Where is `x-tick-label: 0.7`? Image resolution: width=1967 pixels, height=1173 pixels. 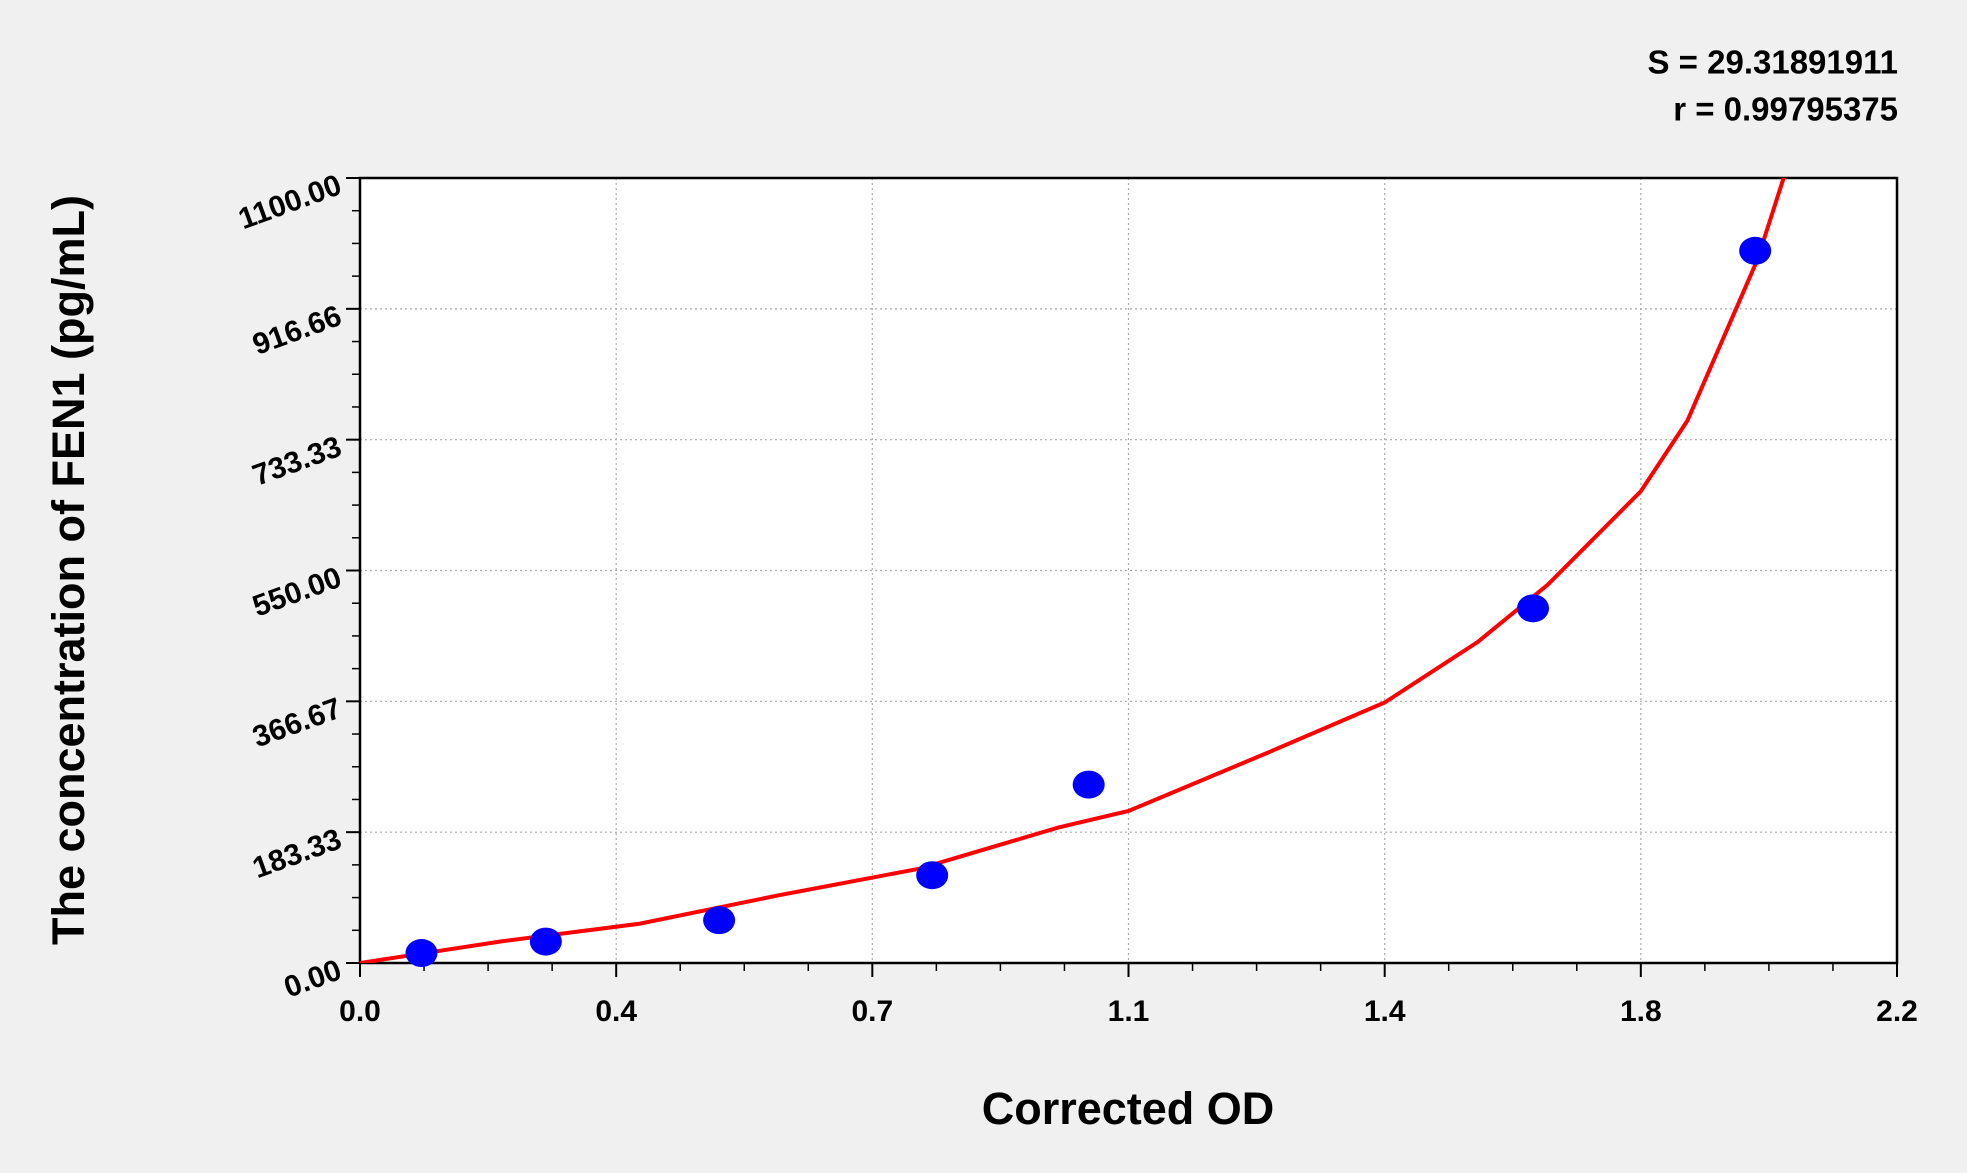
x-tick-label: 0.7 is located at coordinates (872, 1011).